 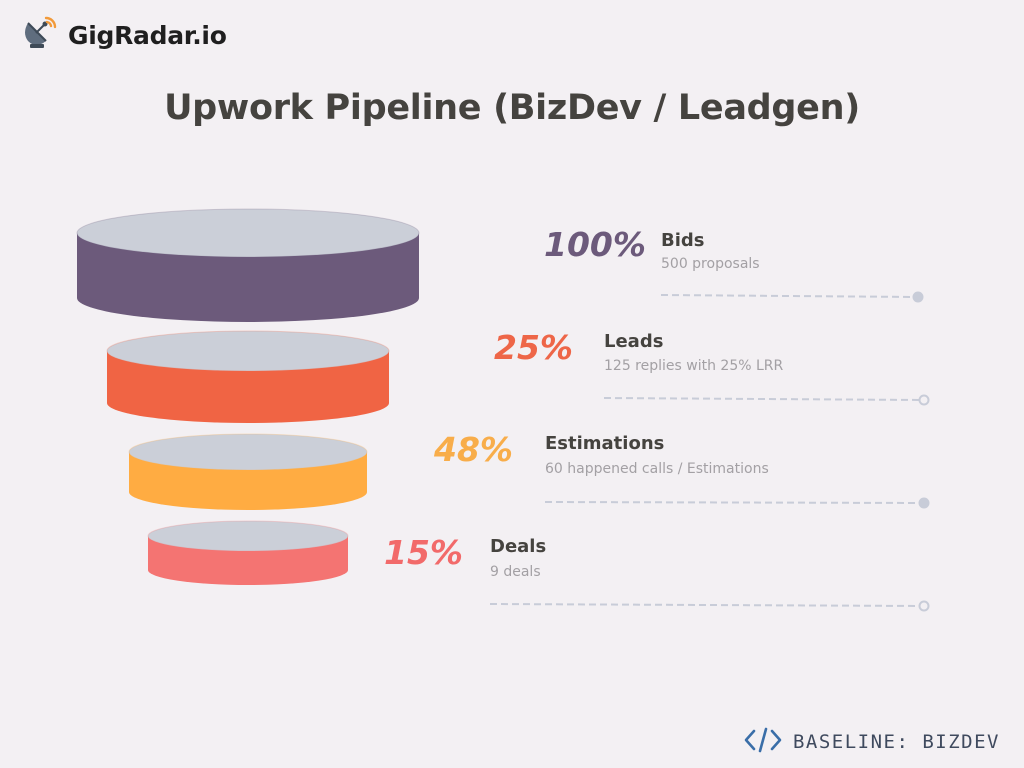 I want to click on stage-percent: 100%, so click(x=595, y=244).